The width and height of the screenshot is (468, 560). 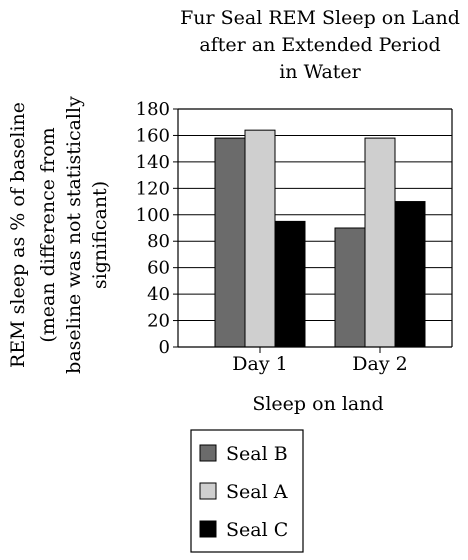 I want to click on y-axis-label-line: (mean difference from, so click(x=48, y=234).